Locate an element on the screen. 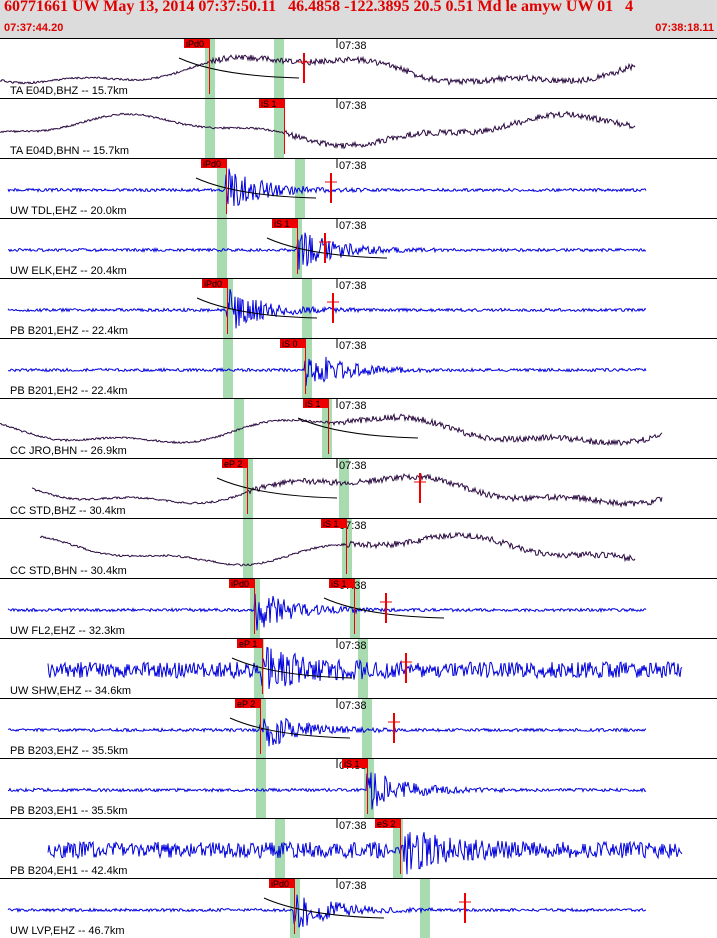 The image size is (717, 938). trace-row: 07:38 iS 1 UW ELK,EHZ -- 20.4km is located at coordinates (358, 248).